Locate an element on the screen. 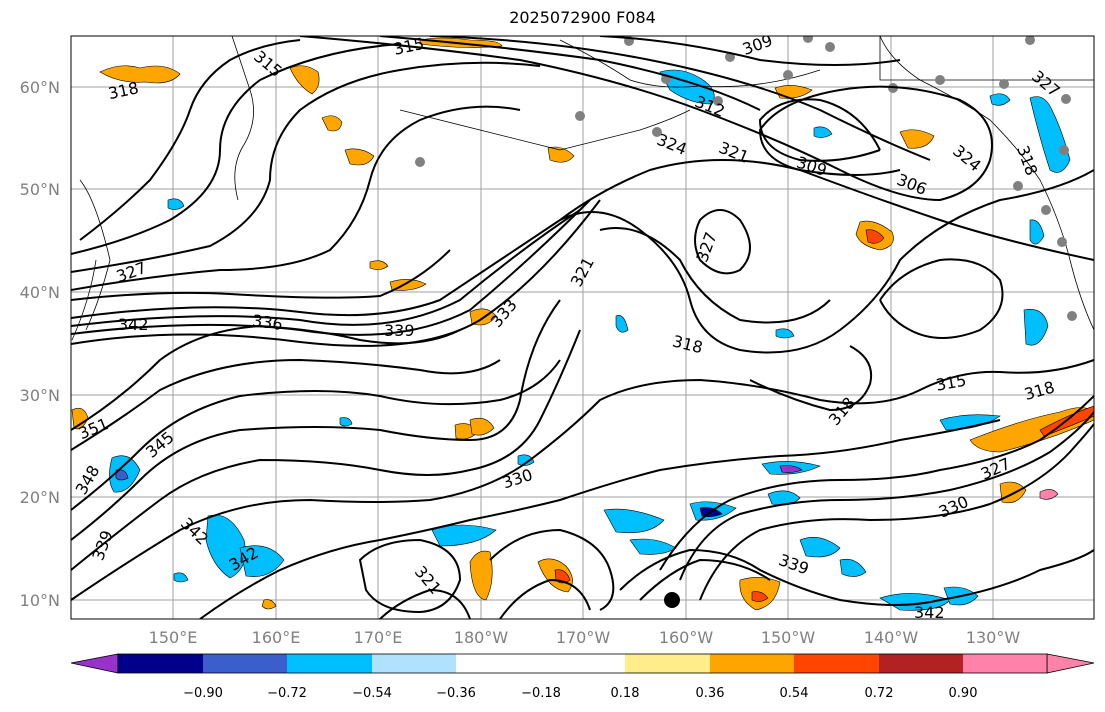 This screenshot has width=1105, height=712. contour-label: 339 is located at coordinates (399, 330).